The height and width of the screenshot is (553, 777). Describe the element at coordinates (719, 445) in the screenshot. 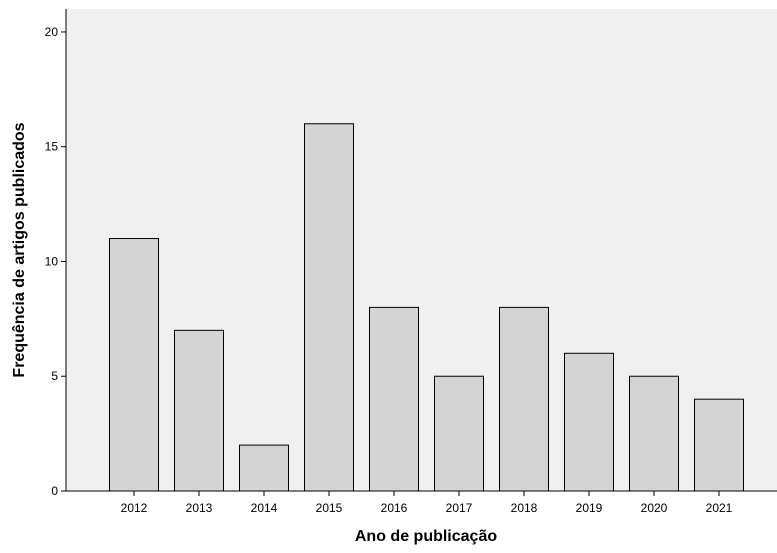

I see `bar-2021` at that location.